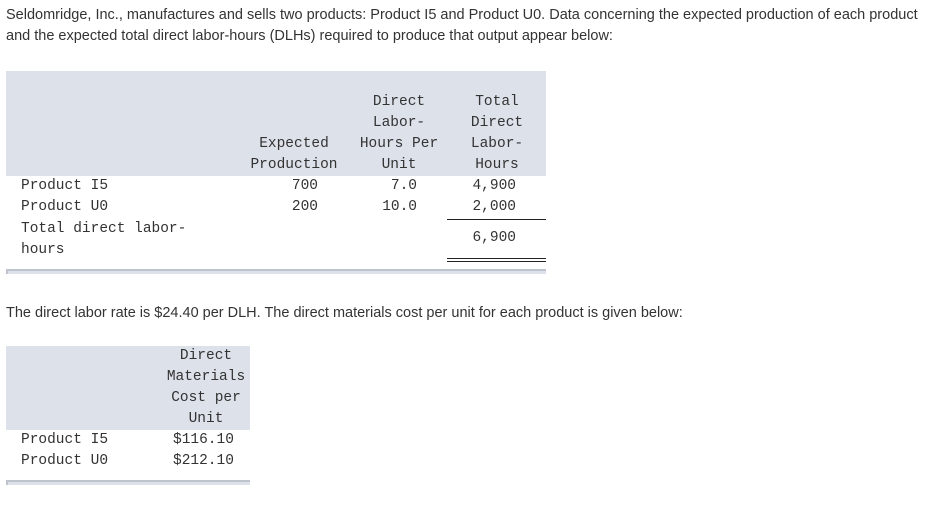  I want to click on mat-cost-i5: $116.10, so click(203, 440).